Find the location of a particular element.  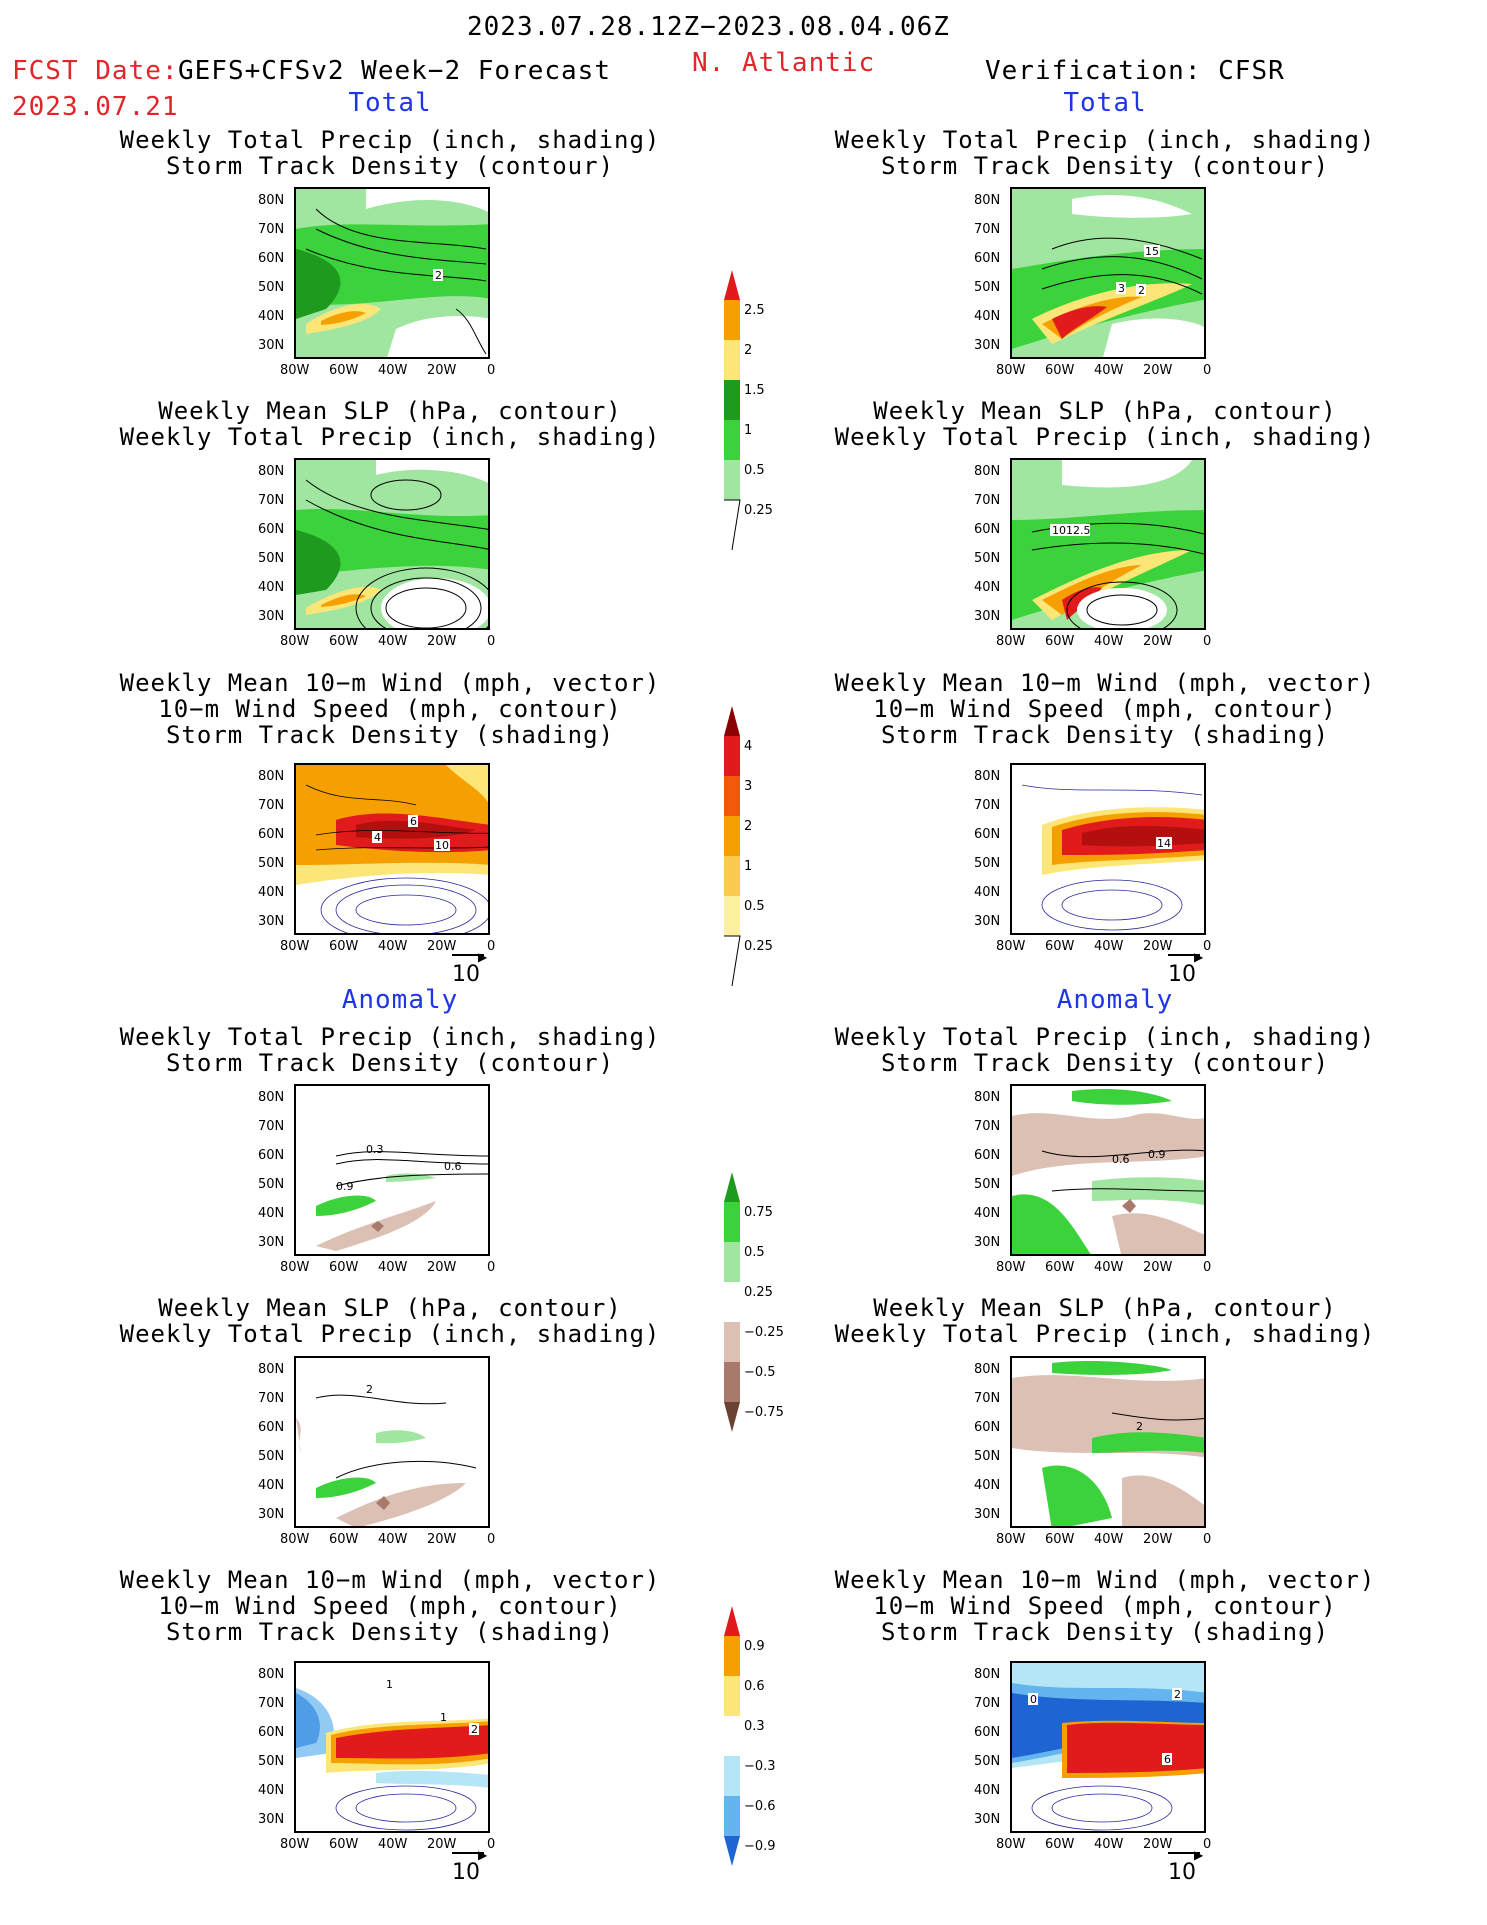

map-slp-precip-anom-verif: 2 is located at coordinates (1108, 1442).